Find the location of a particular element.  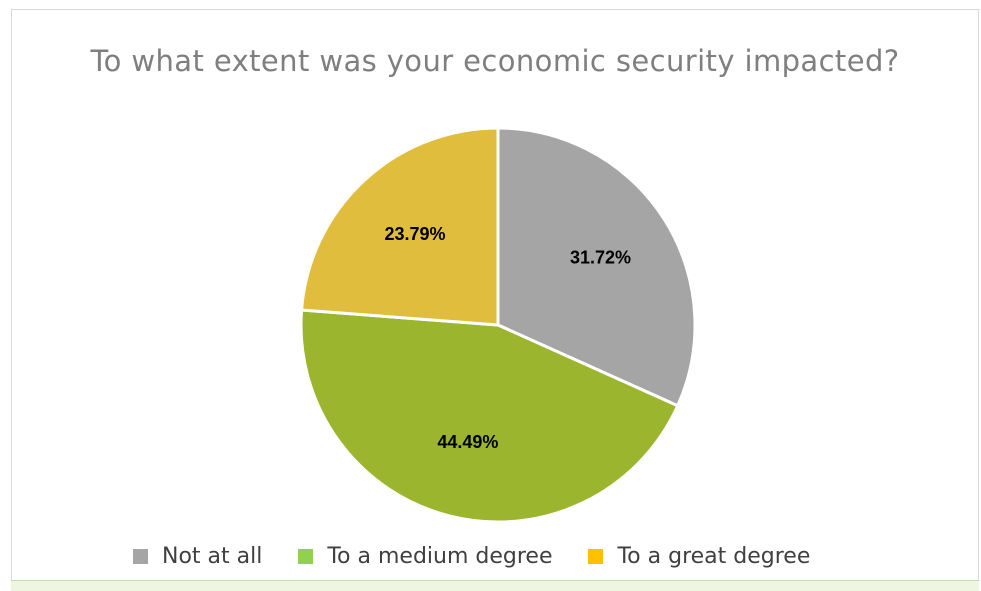

pie-slice-great-degree is located at coordinates (400, 226).